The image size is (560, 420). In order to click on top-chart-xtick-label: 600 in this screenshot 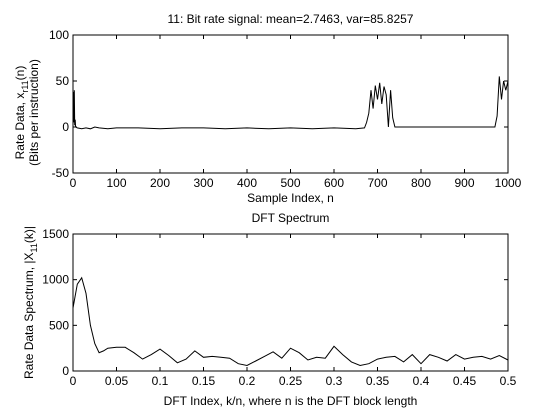, I will do `click(334, 183)`.